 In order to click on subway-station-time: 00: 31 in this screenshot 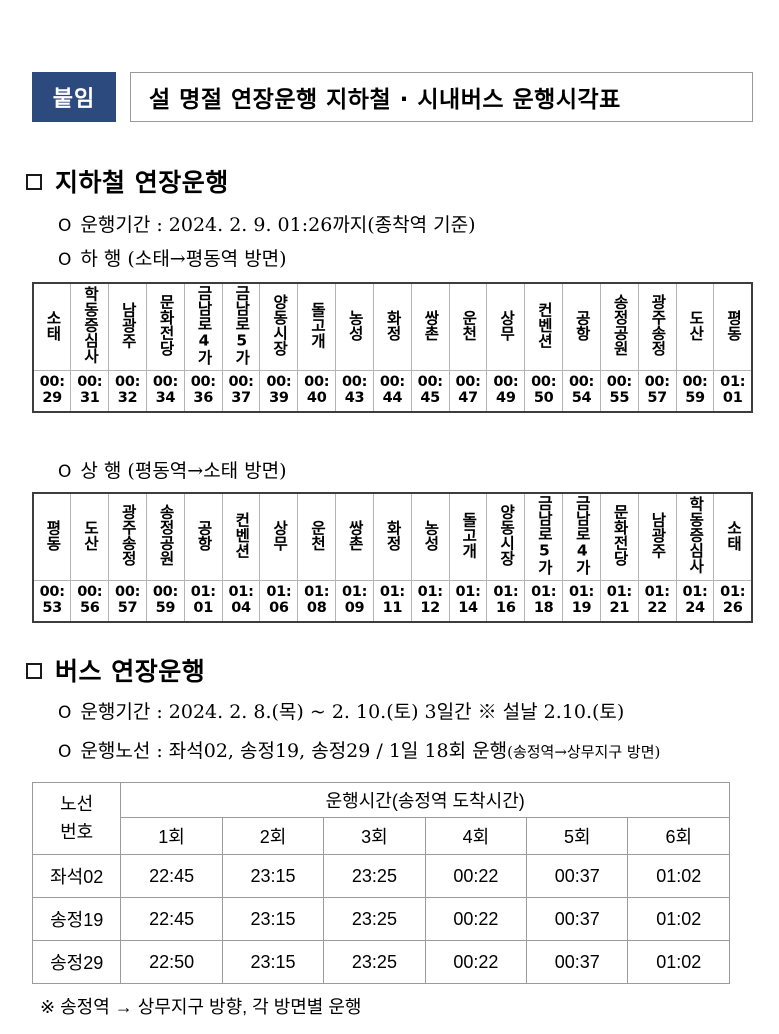, I will do `click(90, 391)`.